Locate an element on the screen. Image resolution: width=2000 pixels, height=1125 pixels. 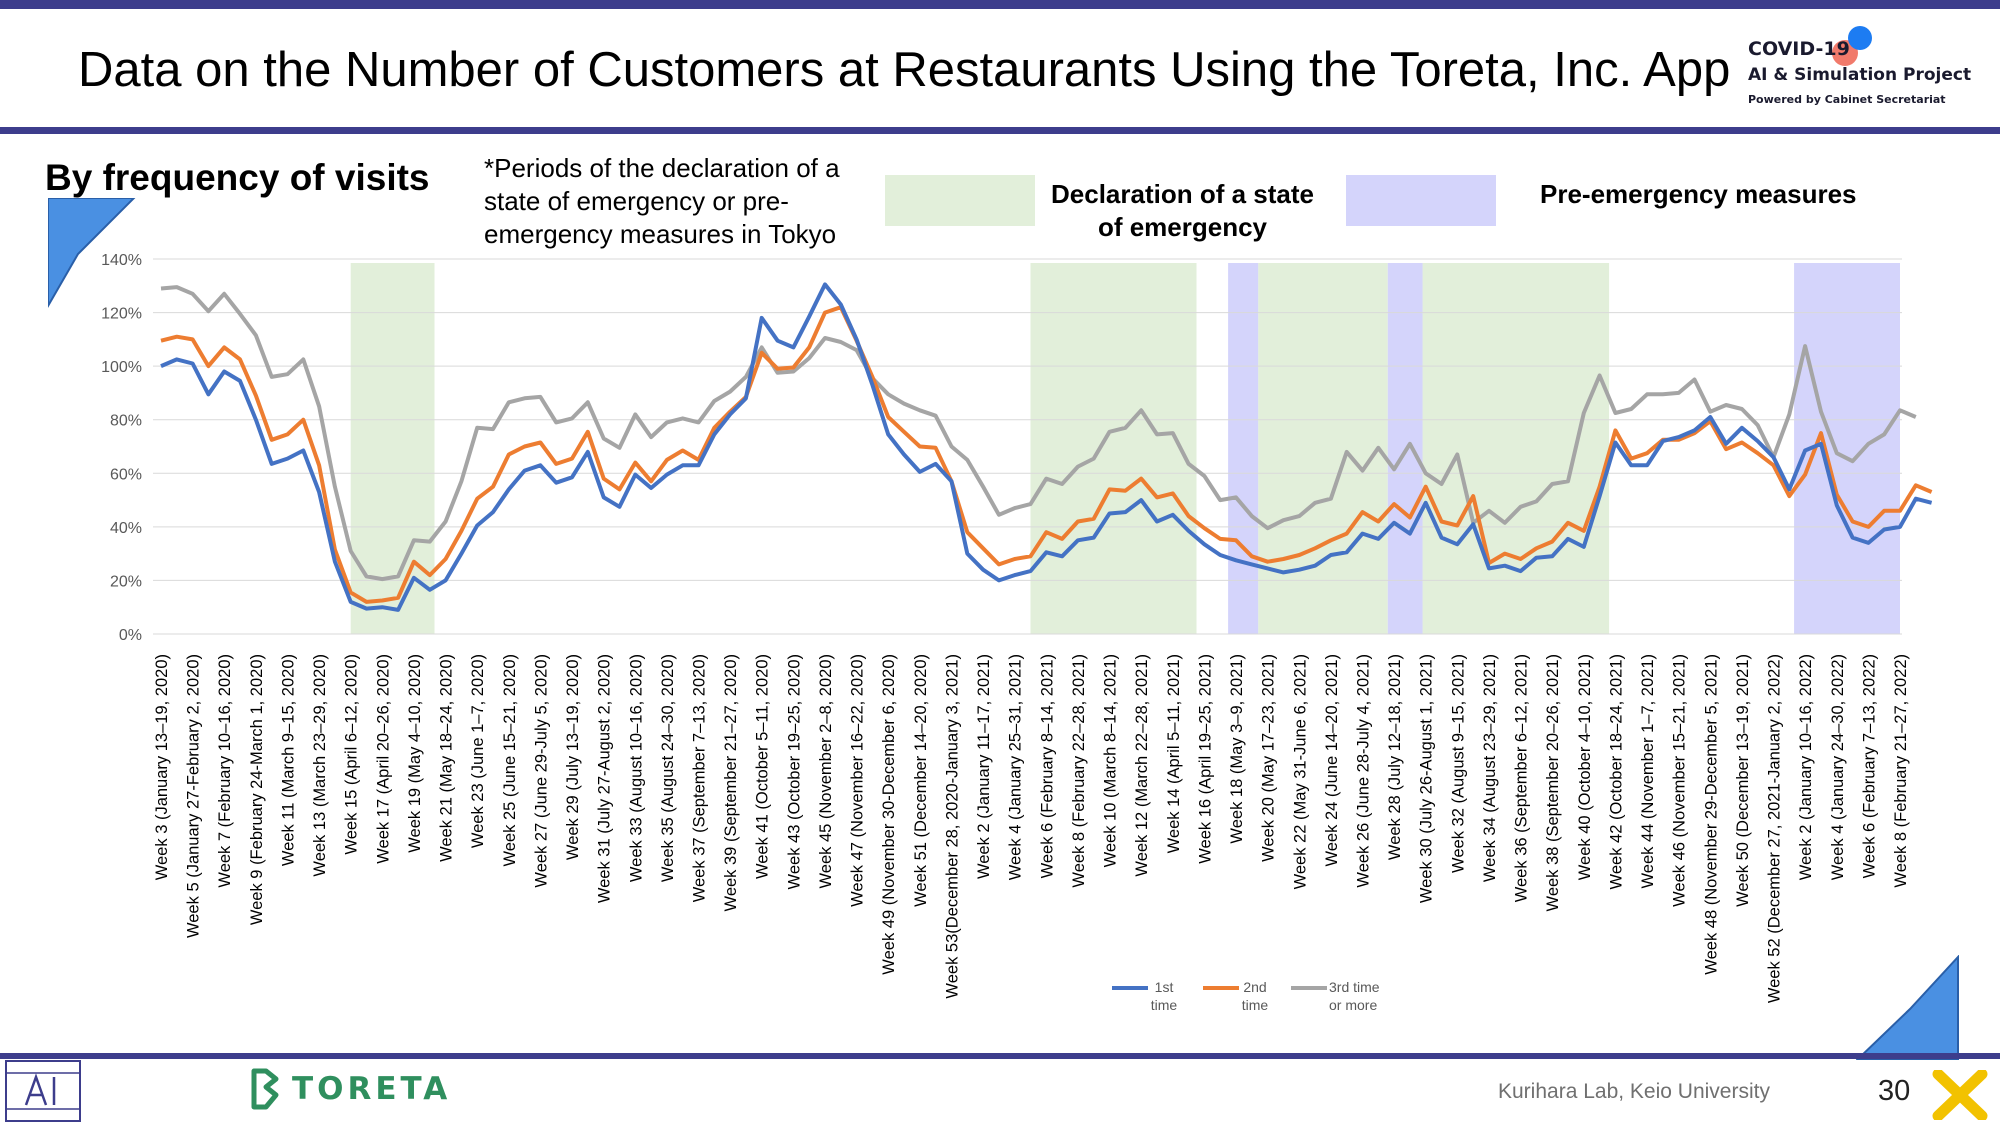
y-tick-label: 140% is located at coordinates (121, 260).